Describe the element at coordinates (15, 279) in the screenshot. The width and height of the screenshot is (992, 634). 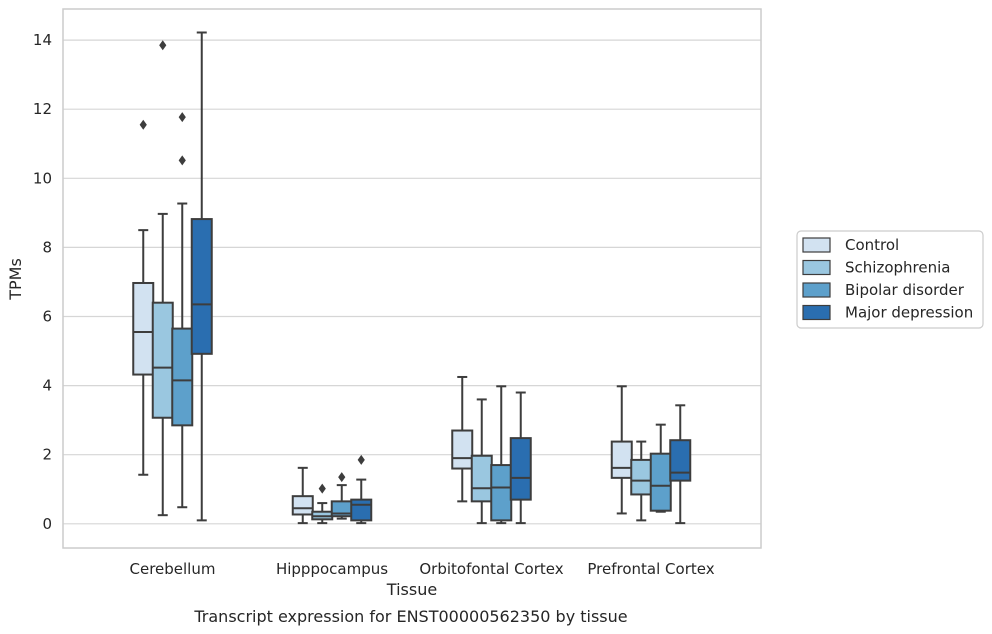
I see `y-axis-label: TPMs` at that location.